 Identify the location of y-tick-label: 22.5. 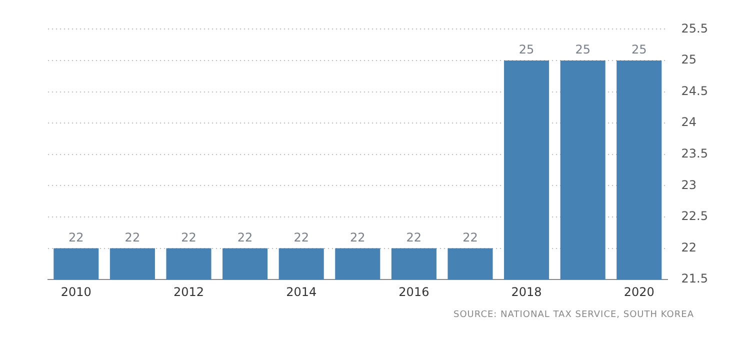
(694, 216).